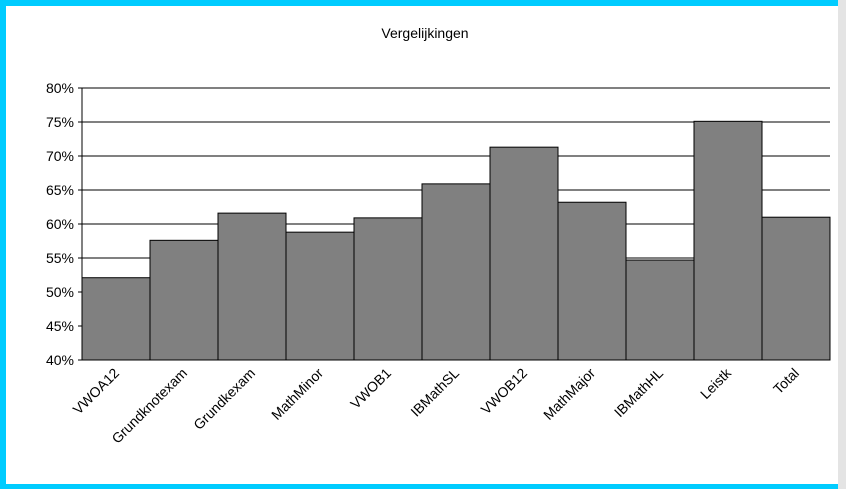  I want to click on y-tick-label: 70%, so click(60, 156).